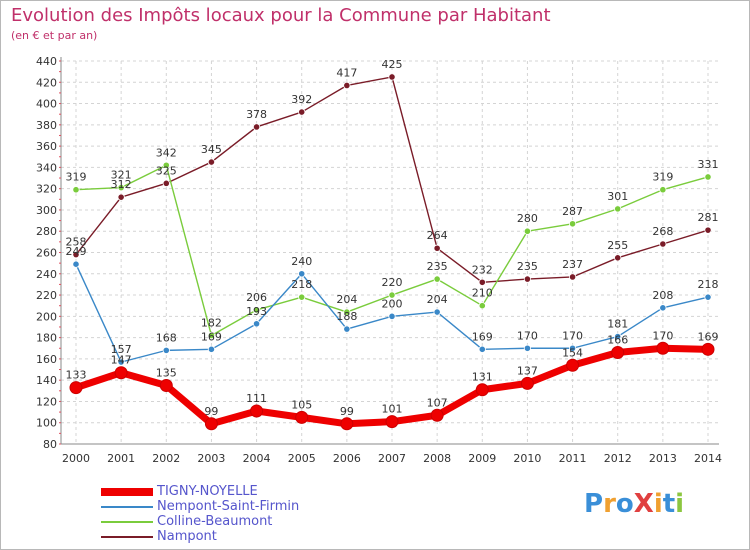 Image resolution: width=750 pixels, height=550 pixels. Describe the element at coordinates (187, 536) in the screenshot. I see `legend-label: Nampont` at that location.